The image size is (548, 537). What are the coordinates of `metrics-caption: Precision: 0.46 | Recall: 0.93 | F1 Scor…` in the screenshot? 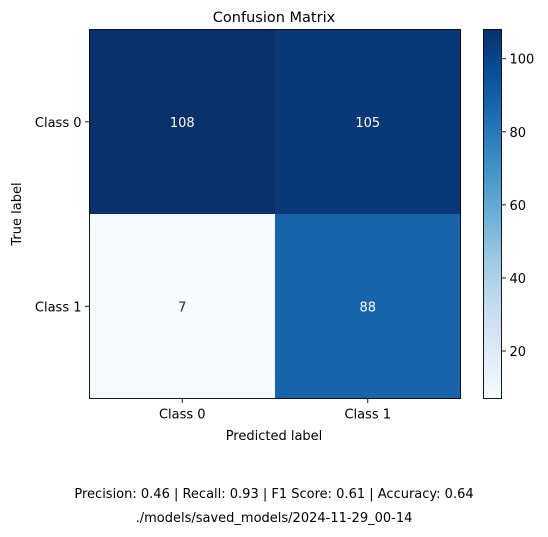 It's located at (274, 494).